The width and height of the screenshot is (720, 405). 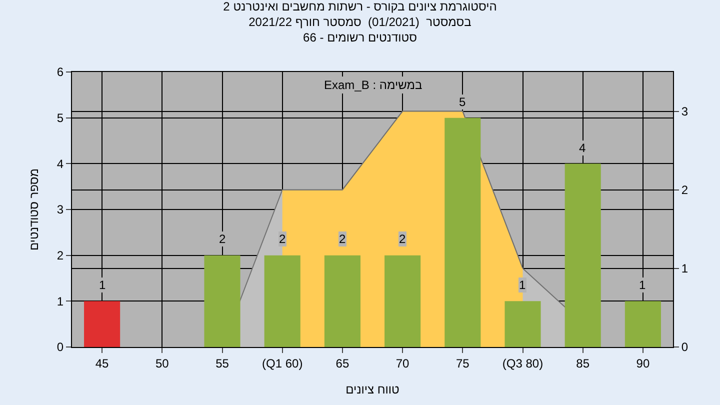 I want to click on y-tick-label: 4, so click(x=60, y=163).